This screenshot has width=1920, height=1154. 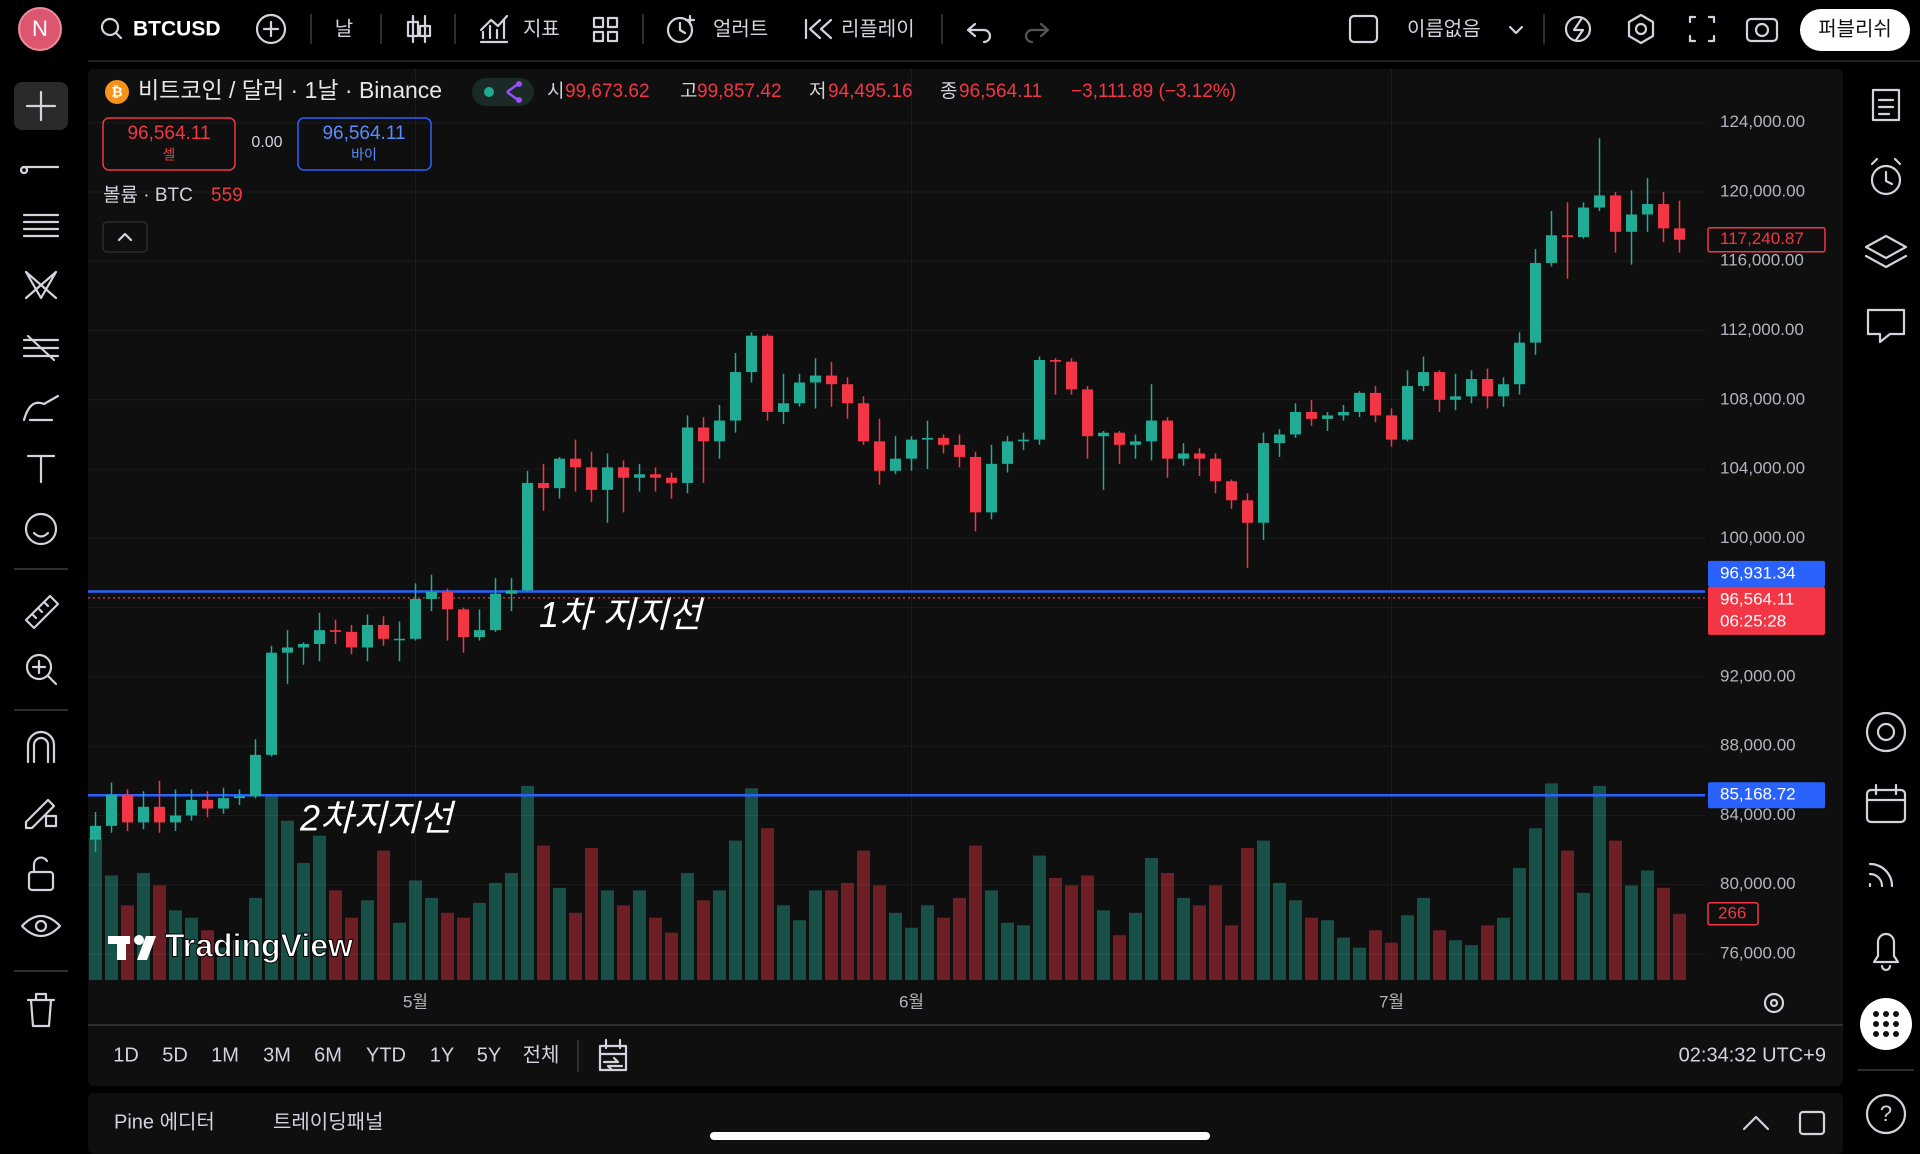 I want to click on range-button: 1M, so click(x=225, y=1055).